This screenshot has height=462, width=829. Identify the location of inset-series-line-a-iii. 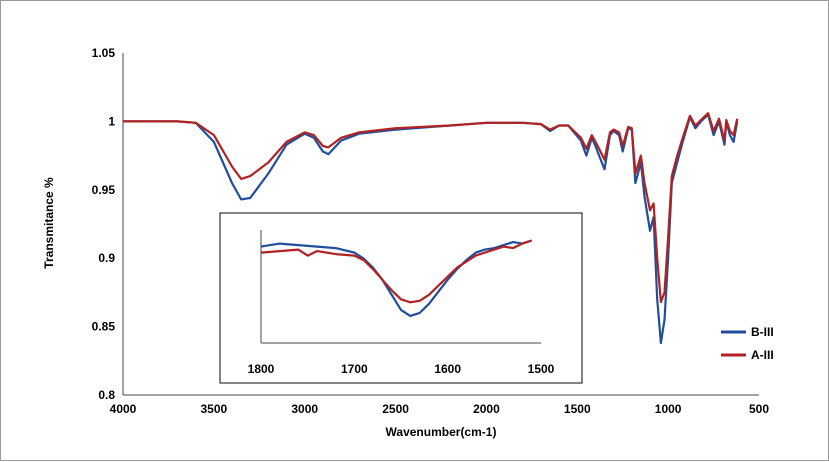
(396, 271).